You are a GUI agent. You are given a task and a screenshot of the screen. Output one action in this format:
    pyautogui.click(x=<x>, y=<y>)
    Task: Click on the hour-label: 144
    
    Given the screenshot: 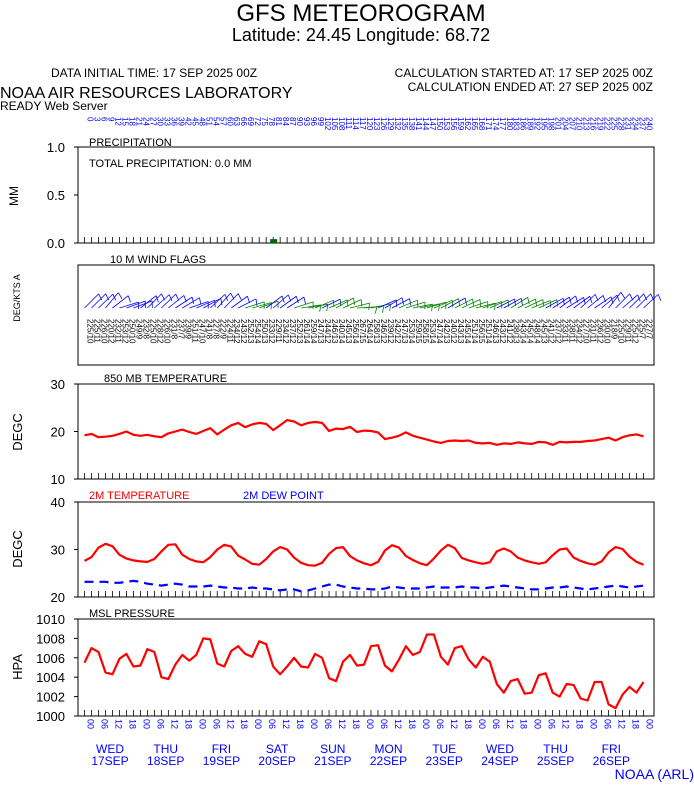 What is the action you would take?
    pyautogui.click(x=425, y=124)
    